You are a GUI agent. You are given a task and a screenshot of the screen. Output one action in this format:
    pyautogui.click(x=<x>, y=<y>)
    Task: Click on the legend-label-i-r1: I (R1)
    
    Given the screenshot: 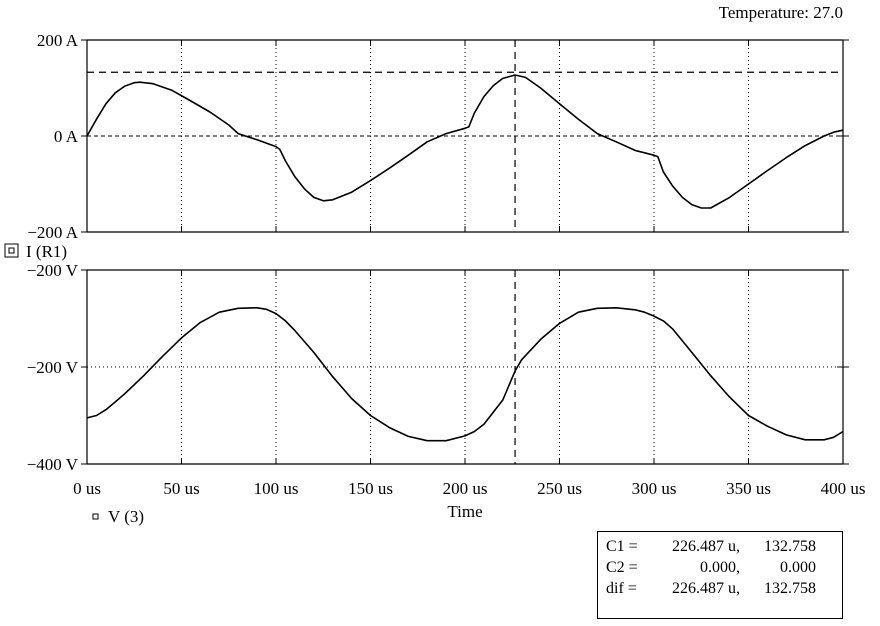 What is the action you would take?
    pyautogui.click(x=46, y=251)
    